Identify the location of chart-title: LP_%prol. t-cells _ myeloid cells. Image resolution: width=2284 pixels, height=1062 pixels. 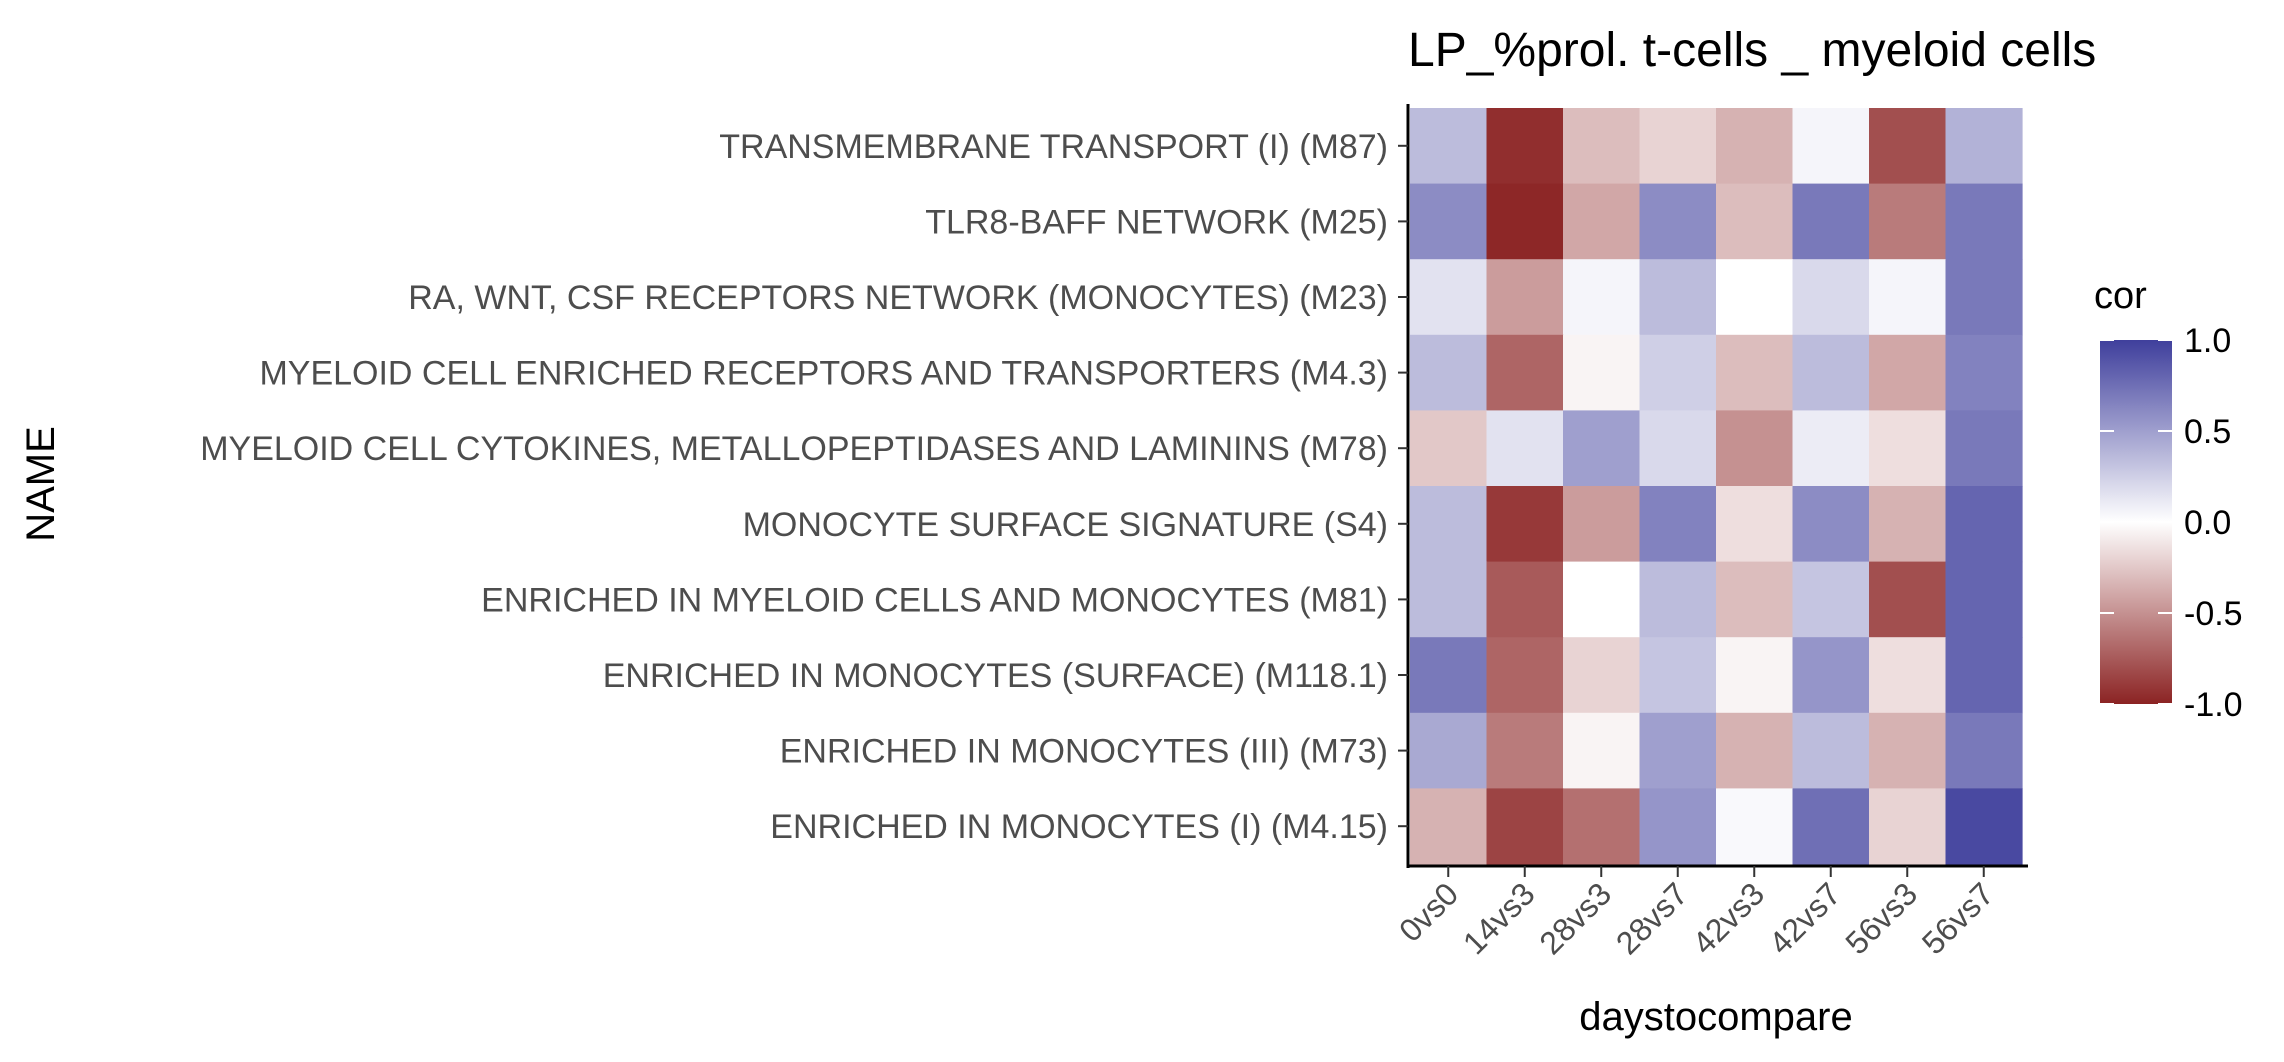
(1752, 50).